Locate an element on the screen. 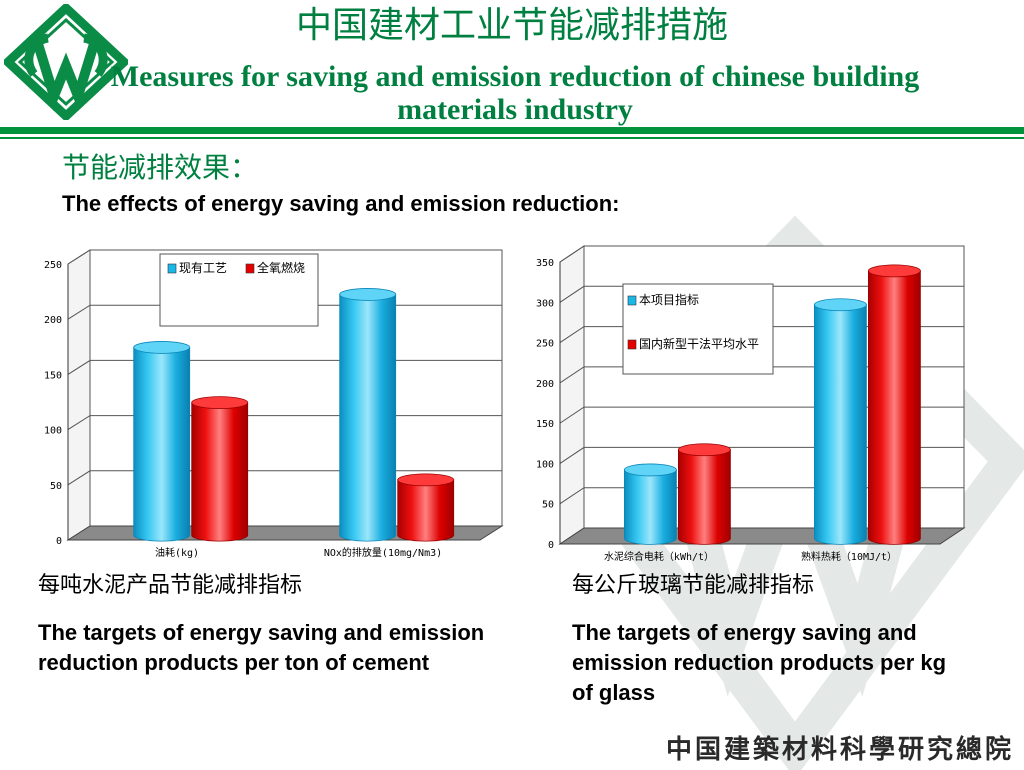 This screenshot has width=1024, height=770. legend-label: 本项目指标 is located at coordinates (669, 299).